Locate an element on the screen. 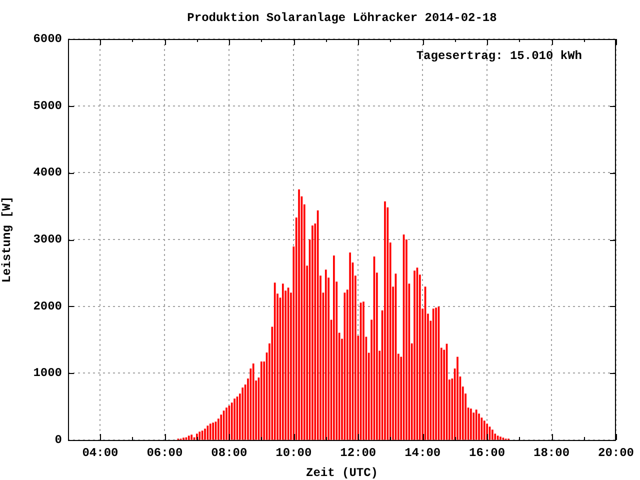 Image resolution: width=640 pixels, height=480 pixels. x-tick-label: 12:00 is located at coordinates (358, 453).